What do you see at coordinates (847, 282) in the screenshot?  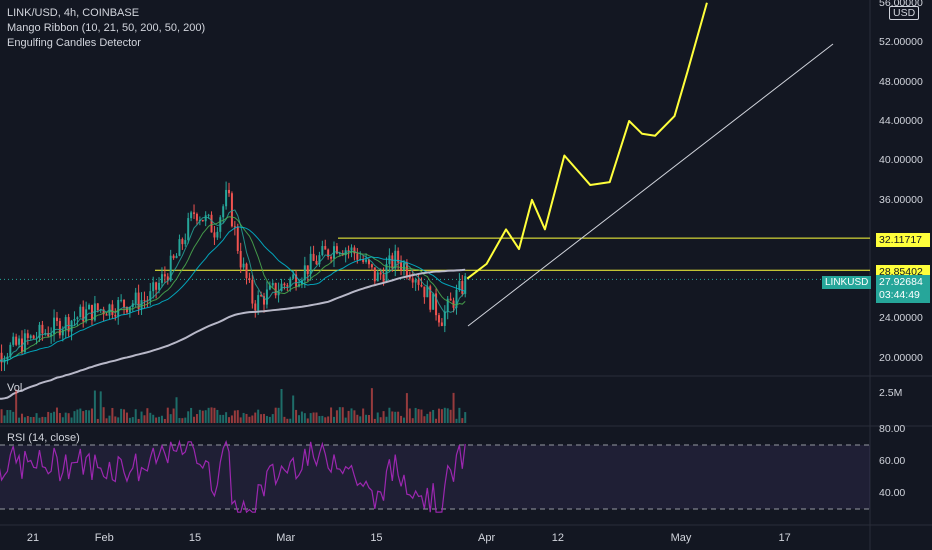 I see `symbol-tag: LINKUSD` at bounding box center [847, 282].